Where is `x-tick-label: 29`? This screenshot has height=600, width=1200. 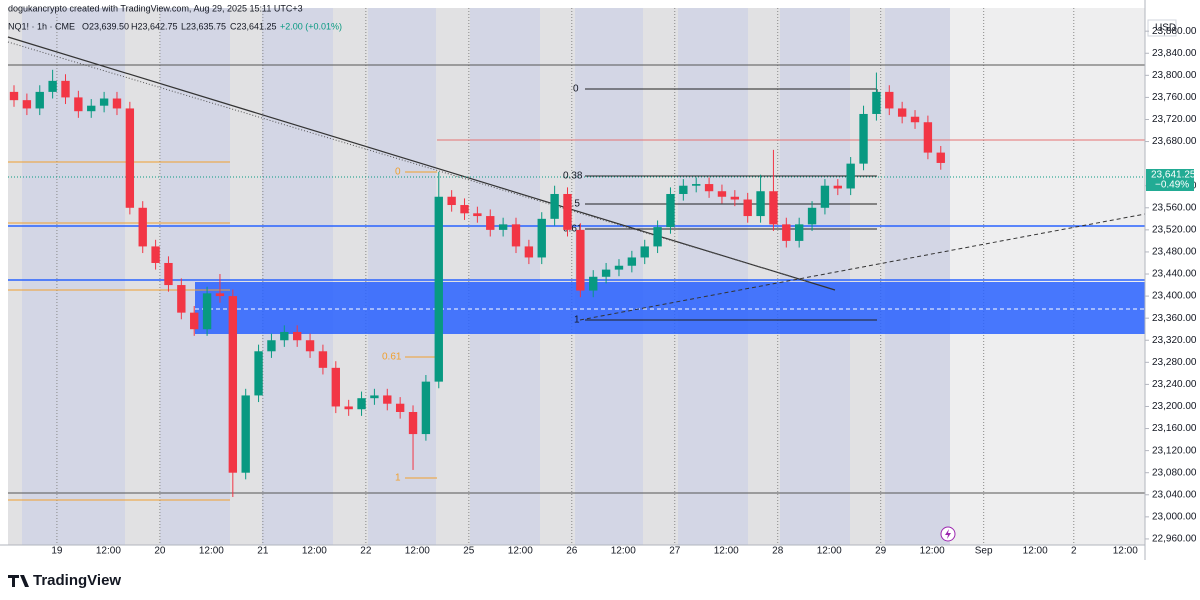 x-tick-label: 29 is located at coordinates (881, 551).